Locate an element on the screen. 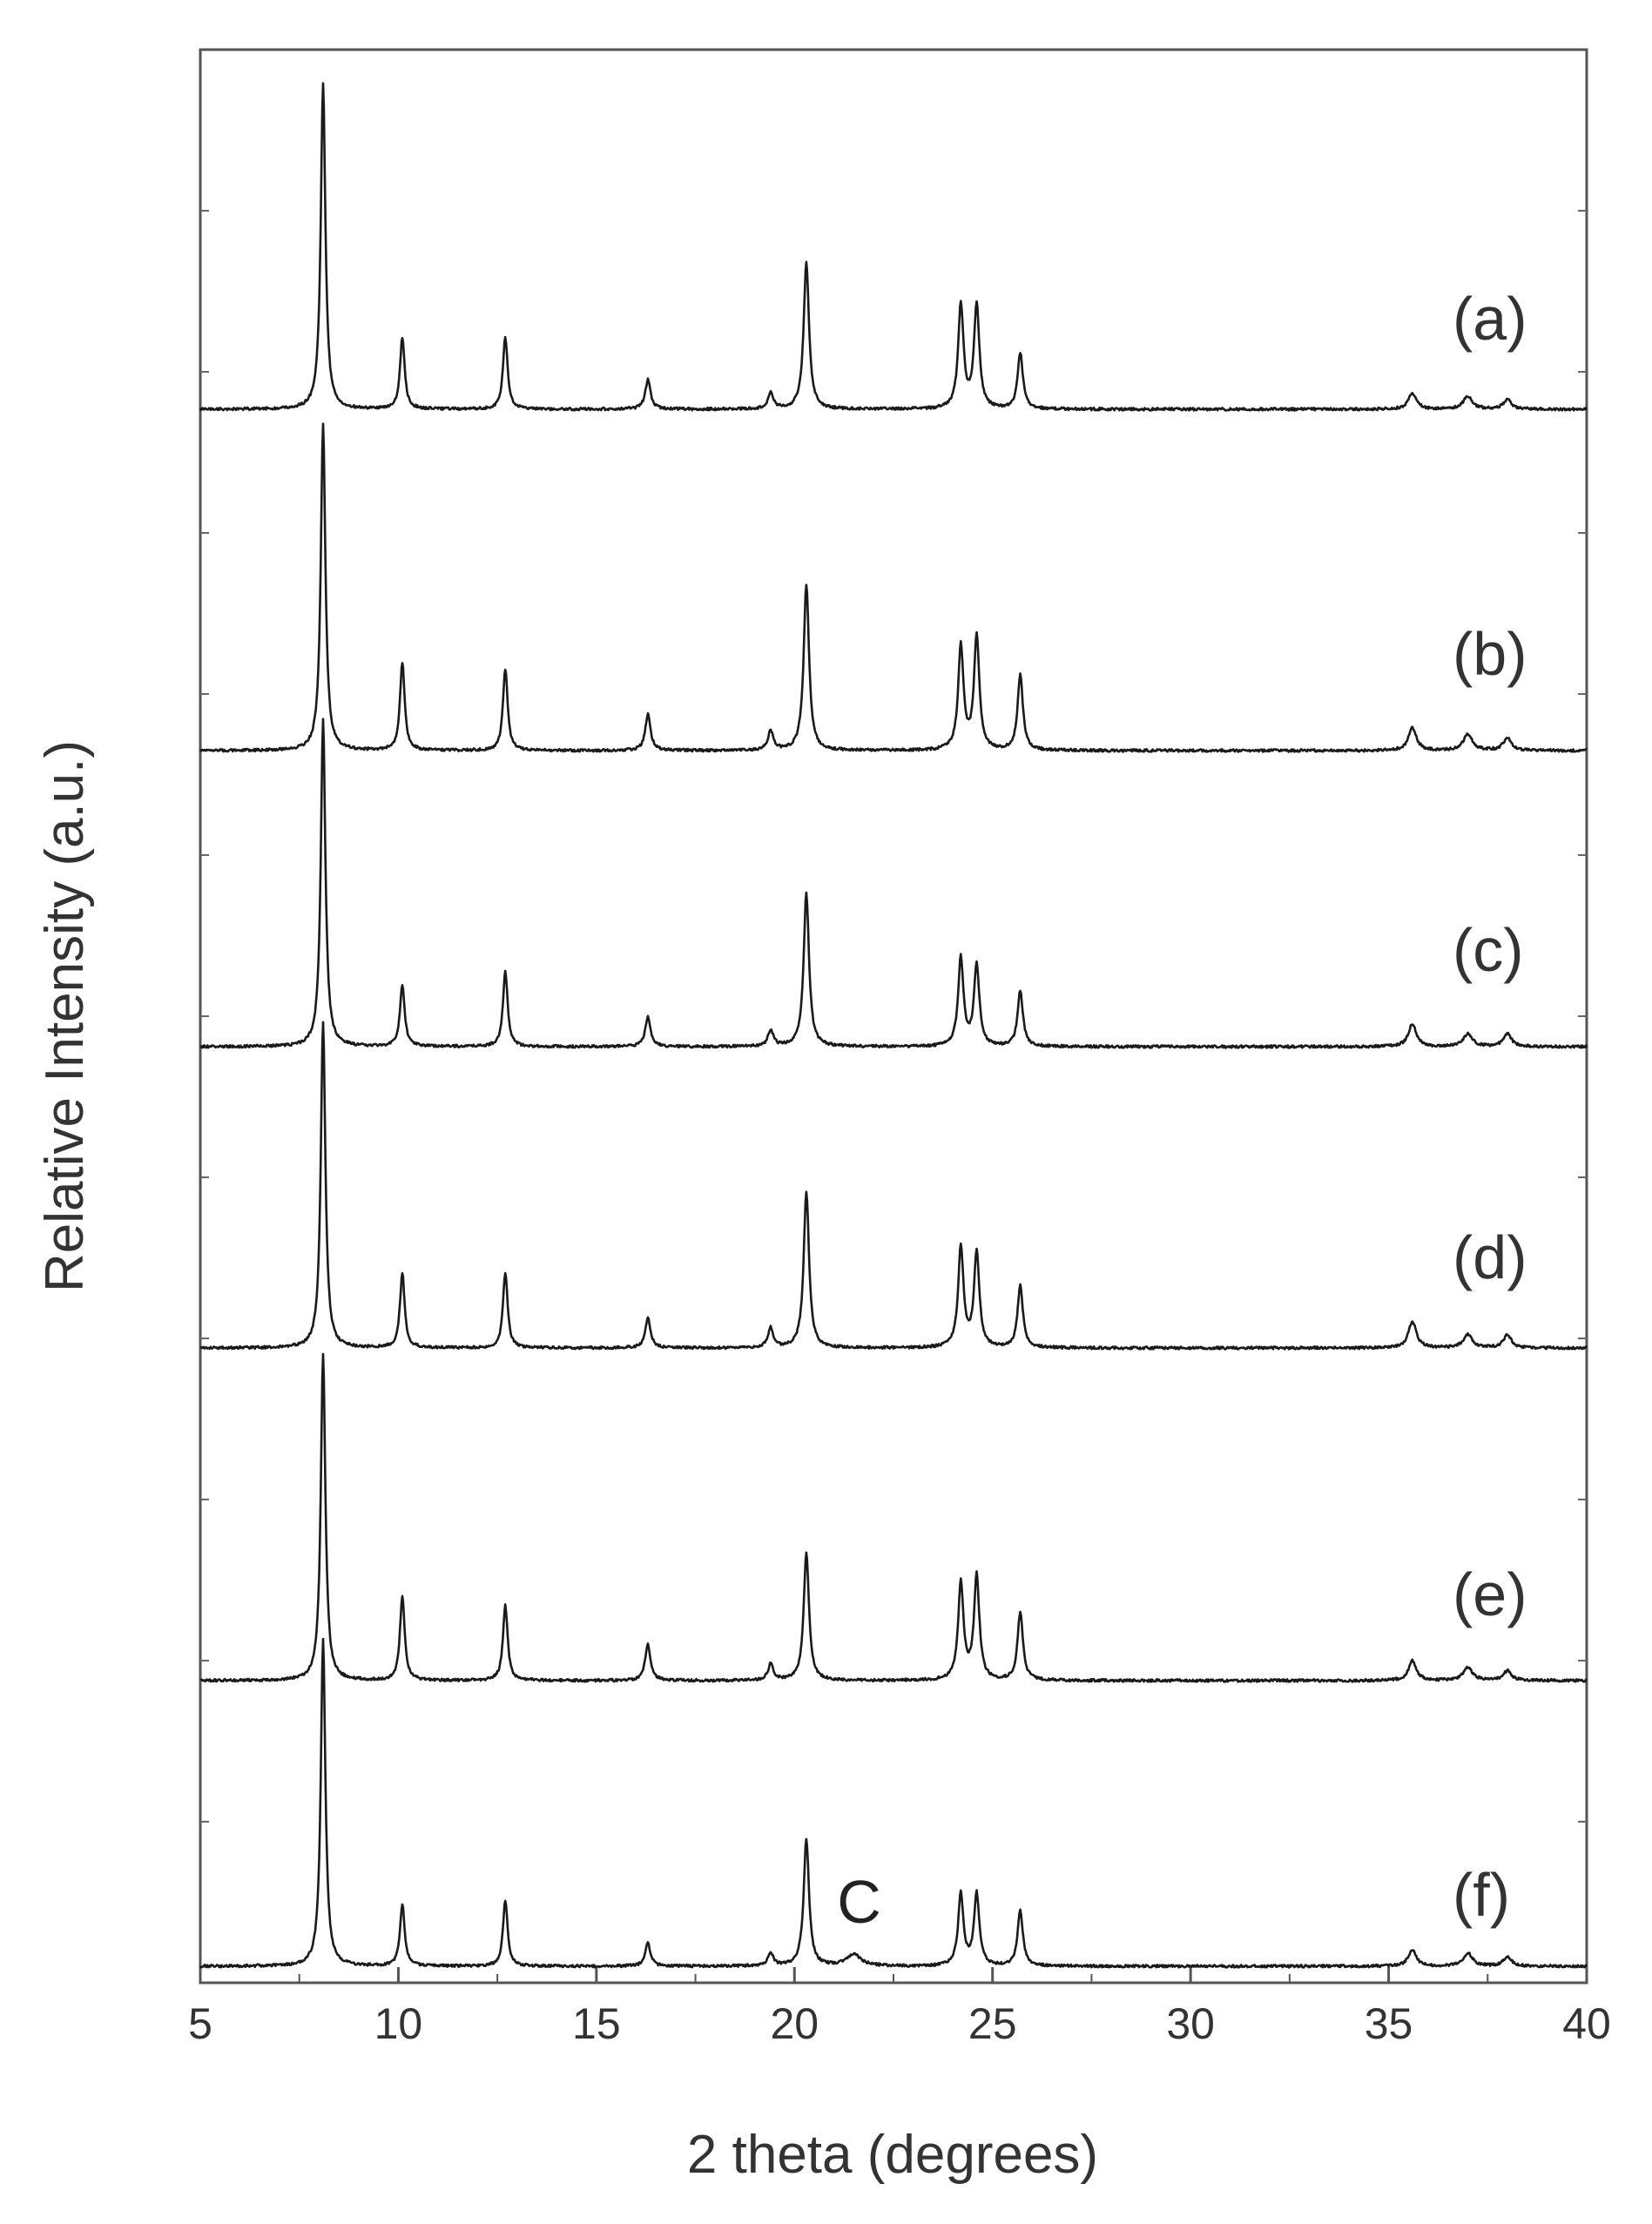  annotation-label: C is located at coordinates (859, 1902).